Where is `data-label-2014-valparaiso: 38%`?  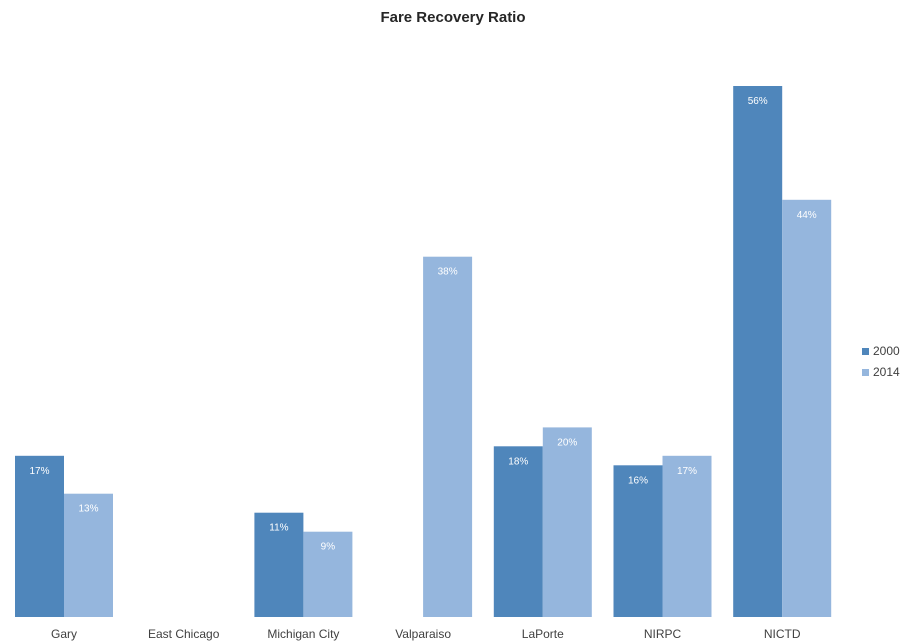
data-label-2014-valparaiso: 38% is located at coordinates (448, 272).